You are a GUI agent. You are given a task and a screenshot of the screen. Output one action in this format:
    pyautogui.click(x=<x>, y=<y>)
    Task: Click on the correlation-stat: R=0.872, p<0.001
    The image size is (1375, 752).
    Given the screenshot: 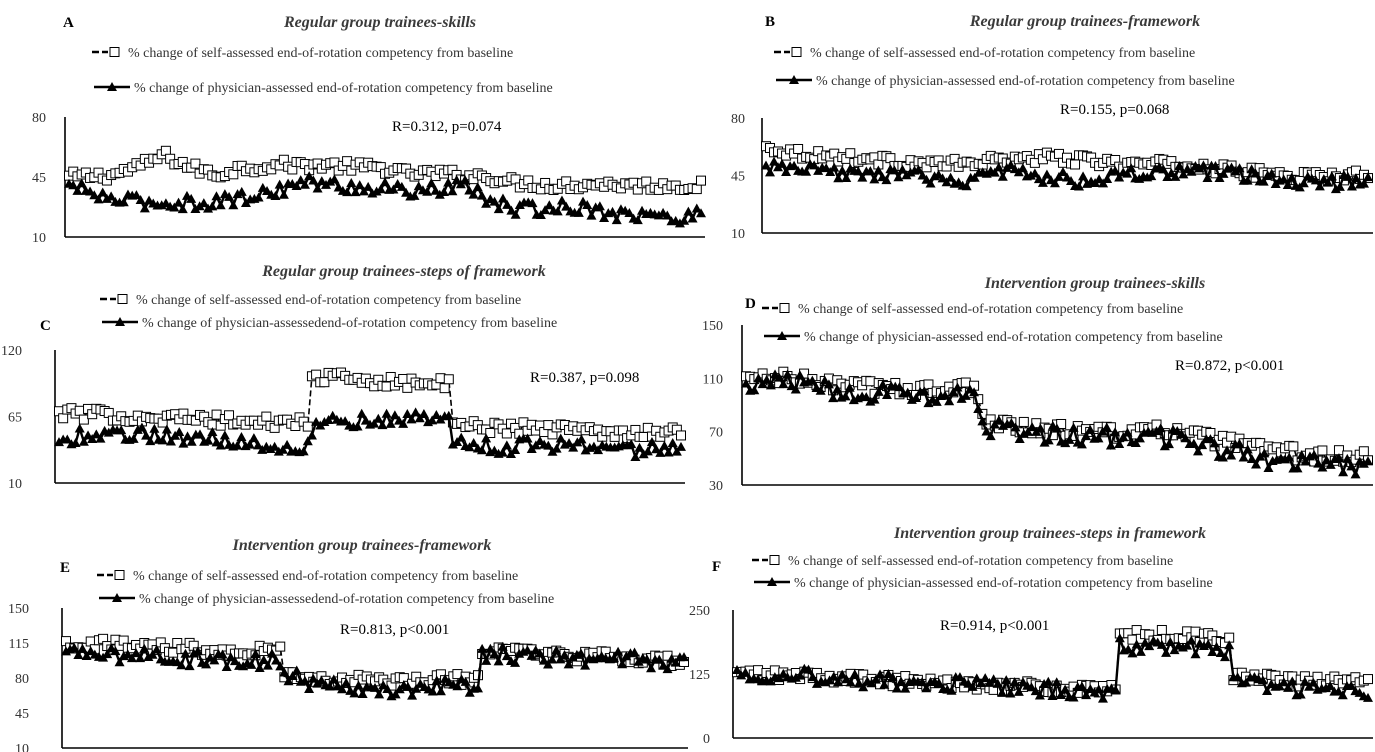 What is the action you would take?
    pyautogui.click(x=1229, y=366)
    